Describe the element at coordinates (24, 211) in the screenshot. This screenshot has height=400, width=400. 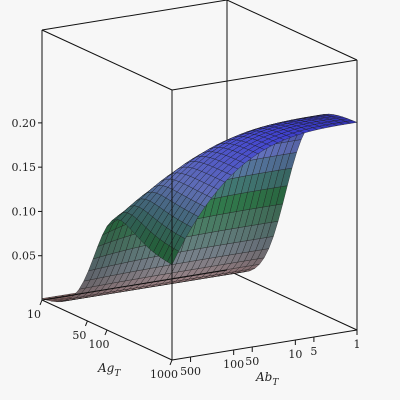
I see `z-tick-label: 0.10` at that location.